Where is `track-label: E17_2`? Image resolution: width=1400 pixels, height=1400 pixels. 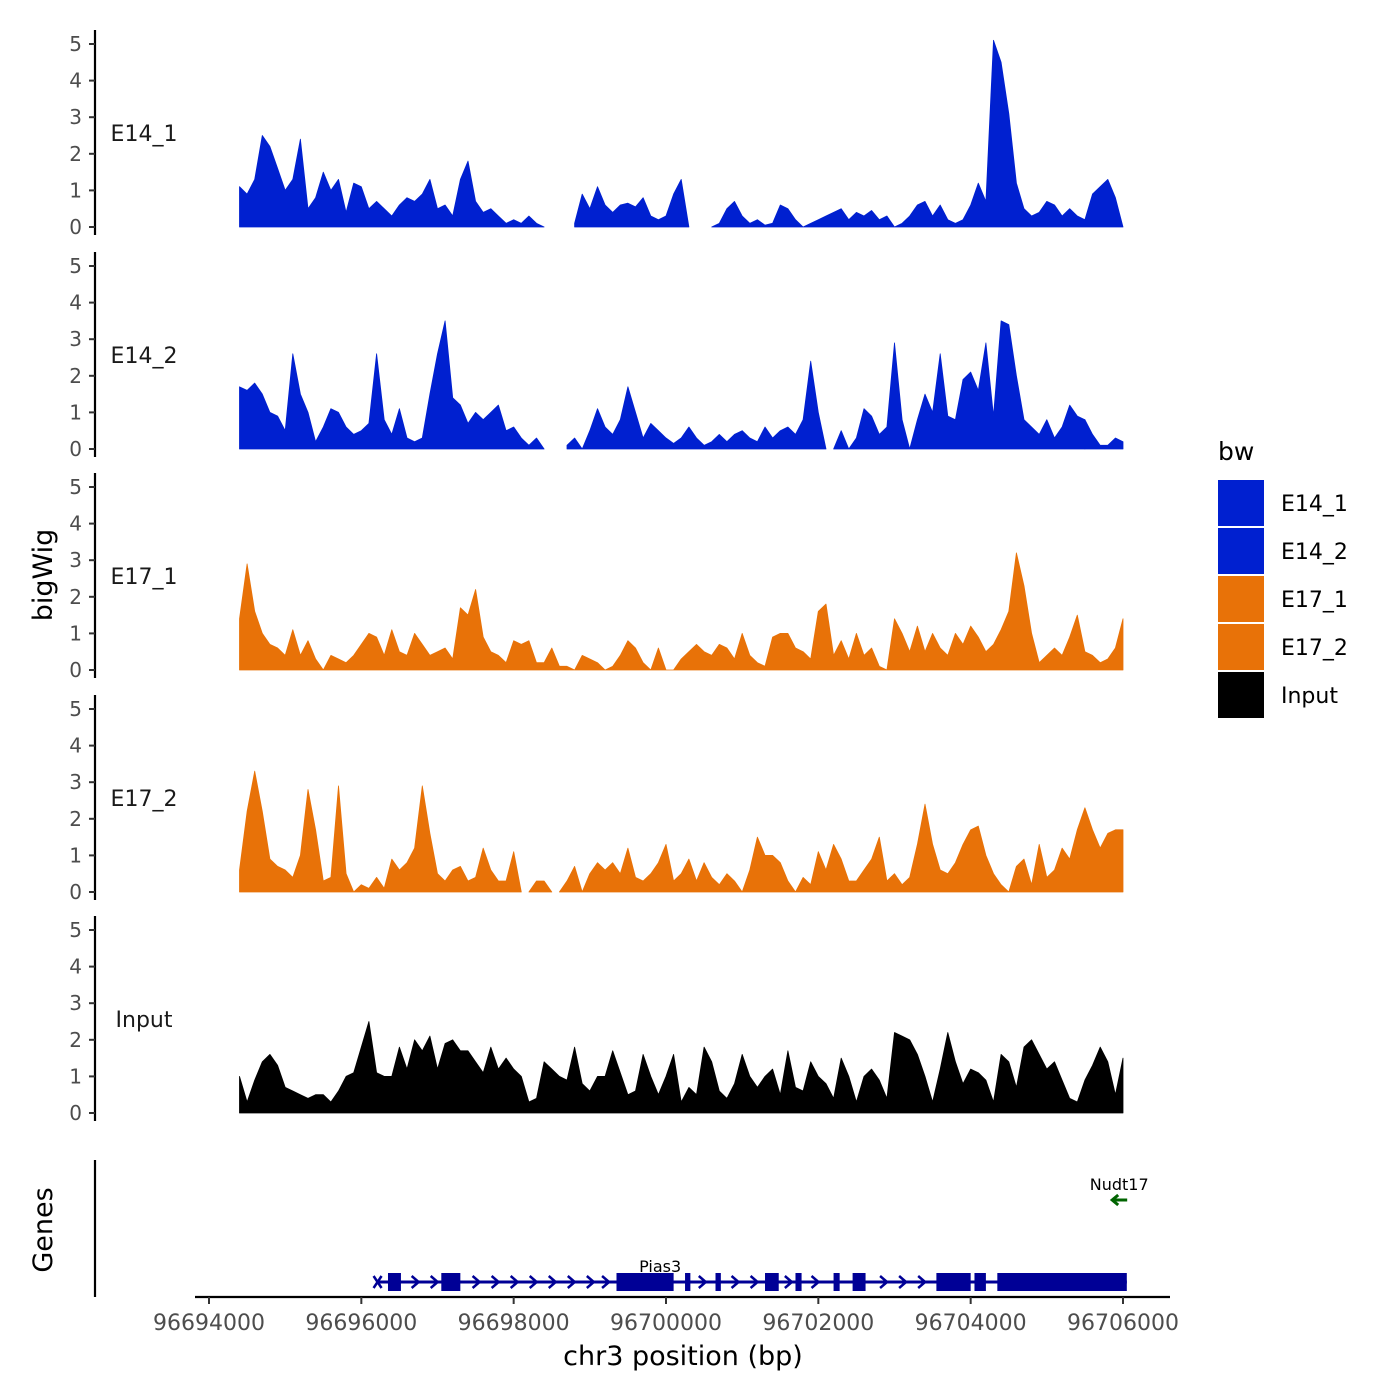 track-label: E17_2 is located at coordinates (144, 799).